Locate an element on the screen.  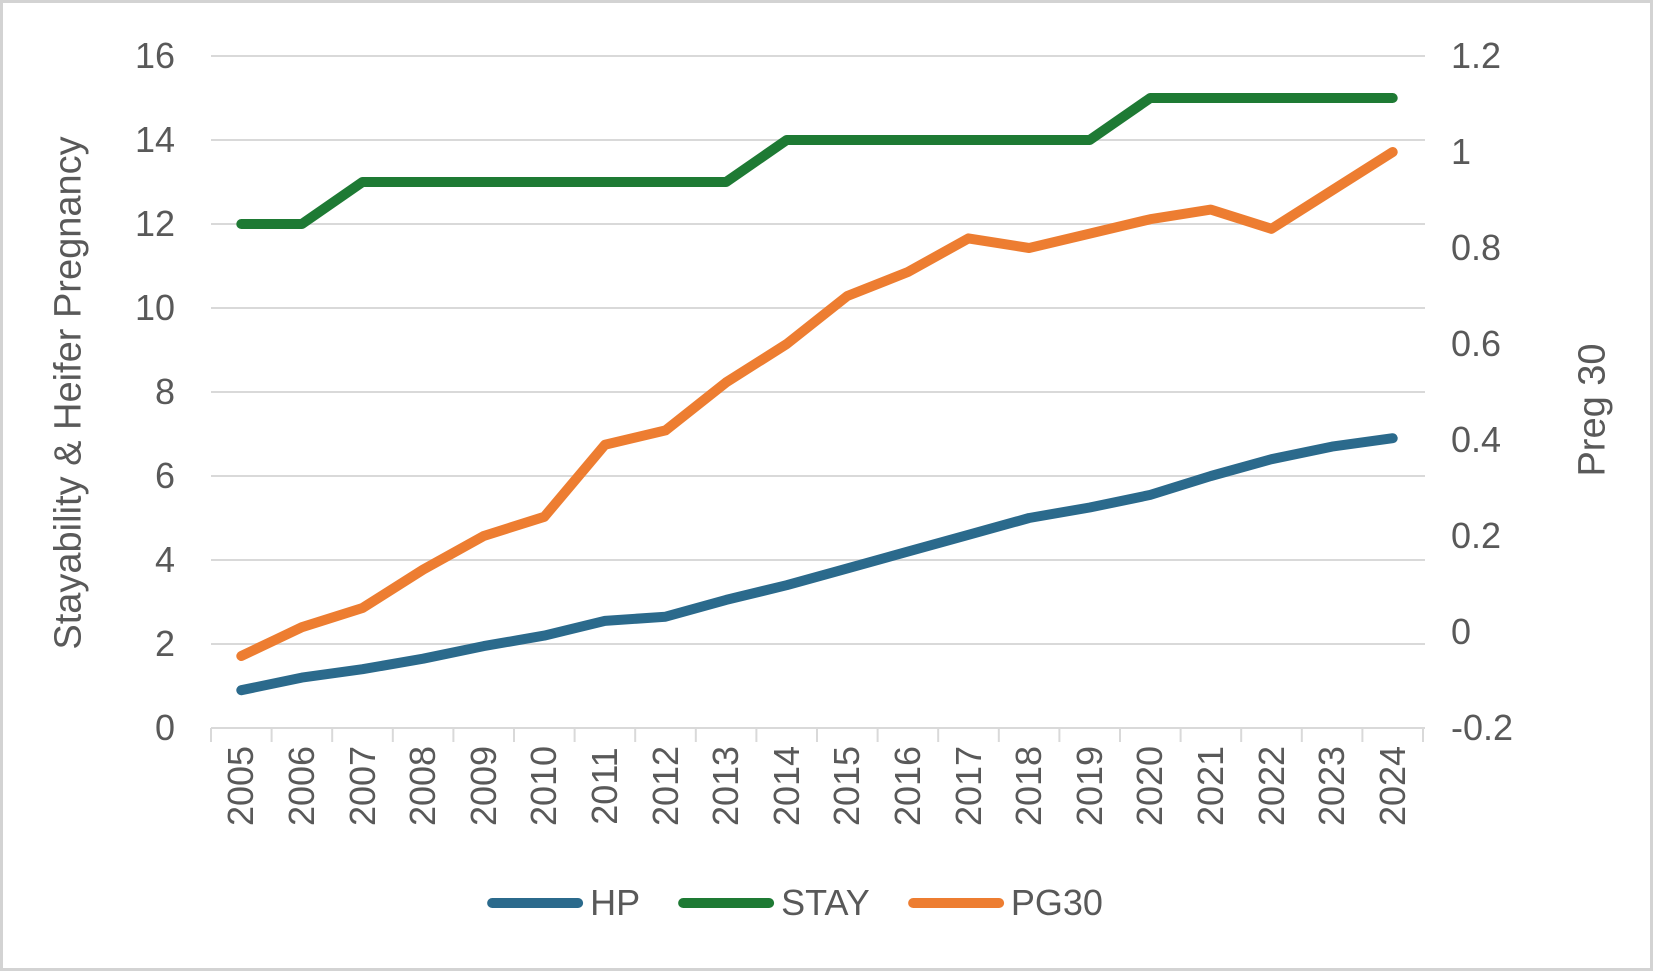
x-year-label: 2022 is located at coordinates (1271, 786).